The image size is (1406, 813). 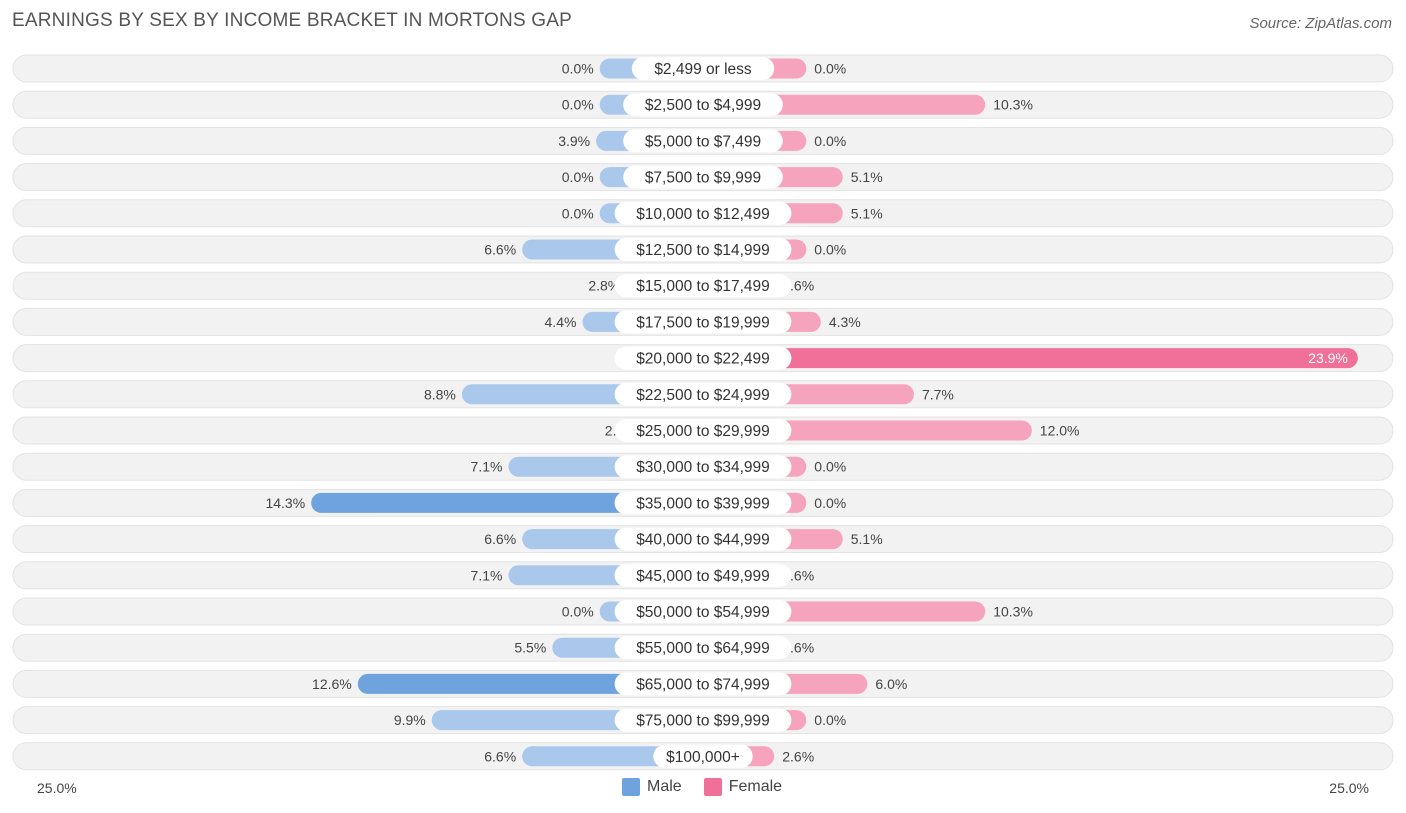 What do you see at coordinates (1320, 23) in the screenshot?
I see `source-credit: Source: ZipAtlas.com` at bounding box center [1320, 23].